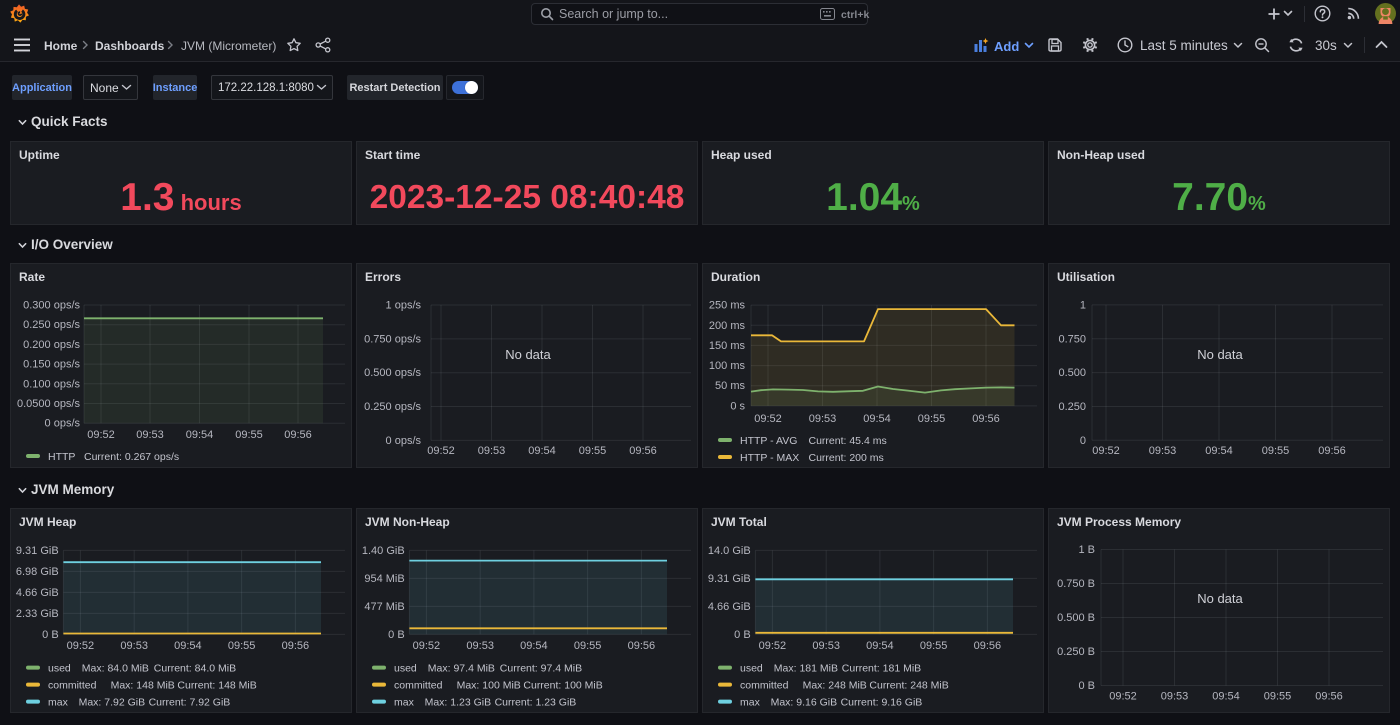 The width and height of the screenshot is (1400, 725). I want to click on svg-text: Max: 248 MiB, so click(835, 686).